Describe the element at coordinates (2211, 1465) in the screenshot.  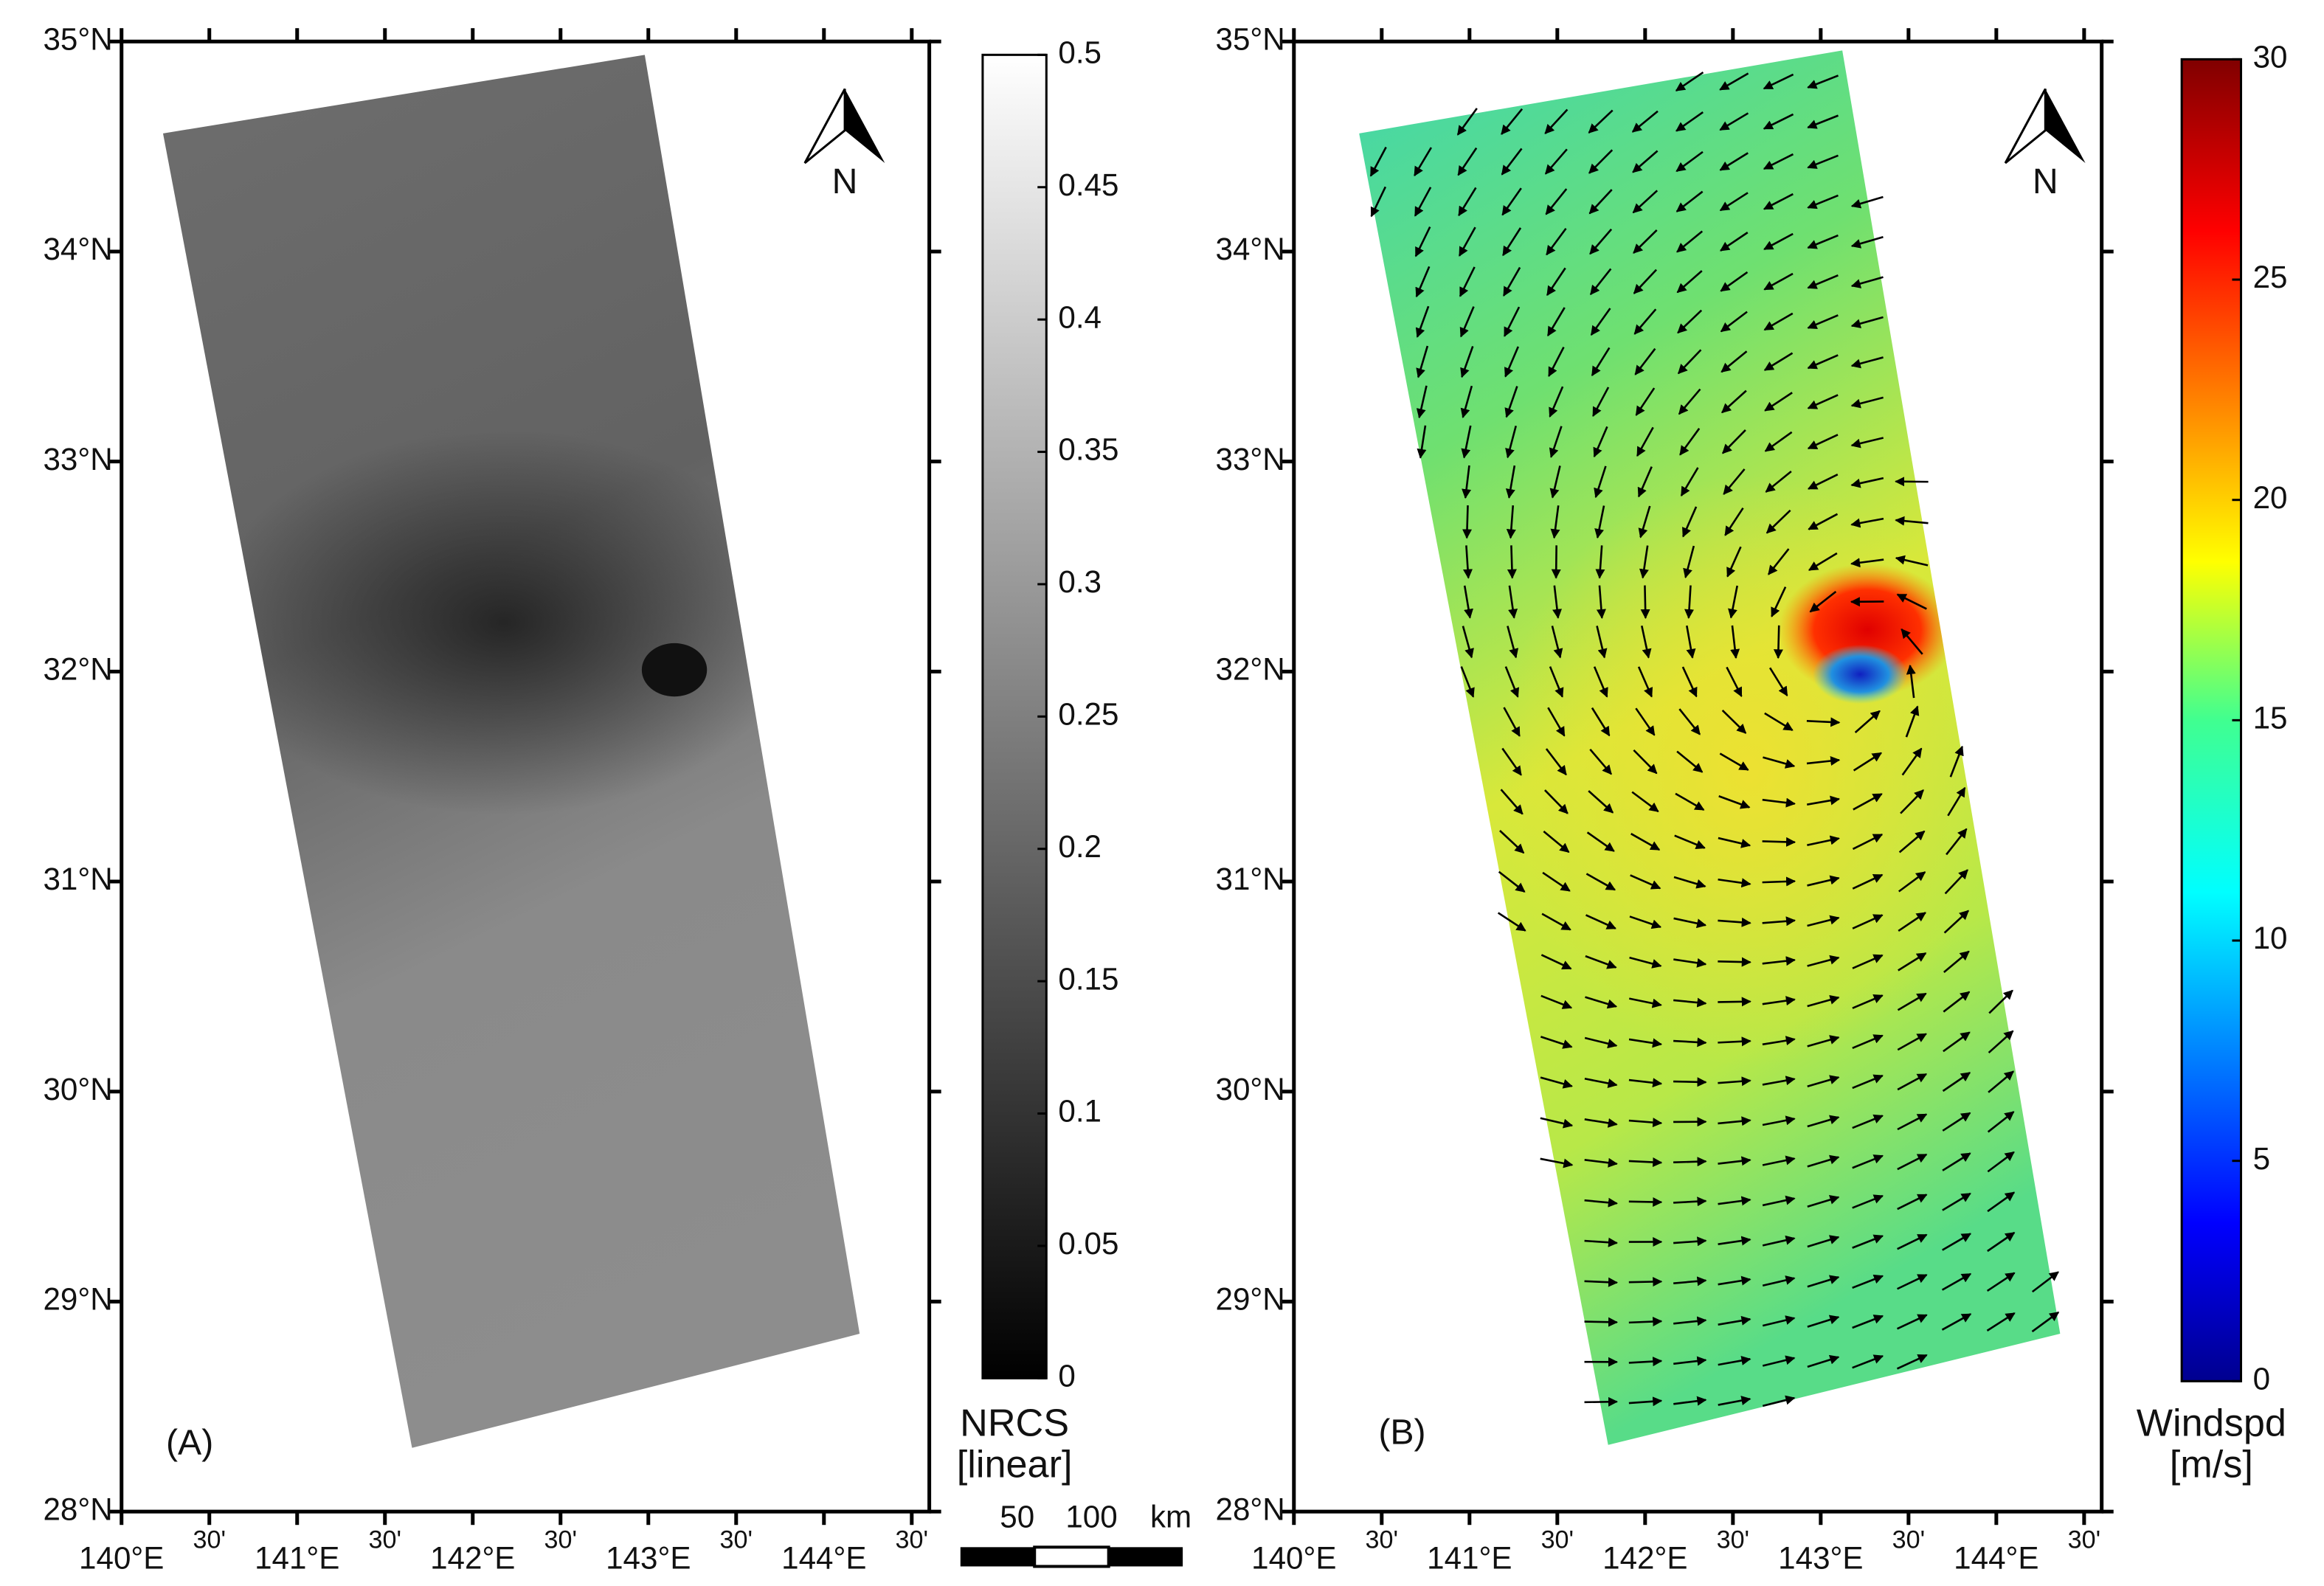
I see `colorbar-title: [m/s]` at that location.